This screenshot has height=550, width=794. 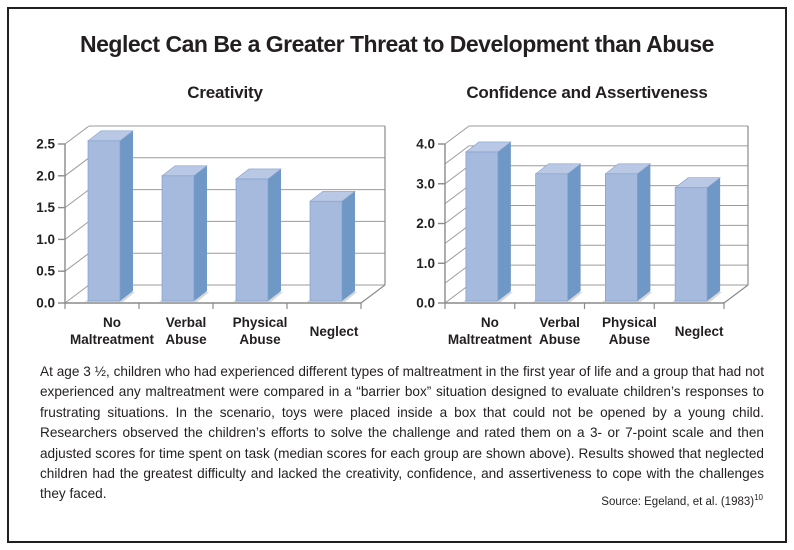 I want to click on chart-title-creativity: Creativity, so click(x=225, y=92).